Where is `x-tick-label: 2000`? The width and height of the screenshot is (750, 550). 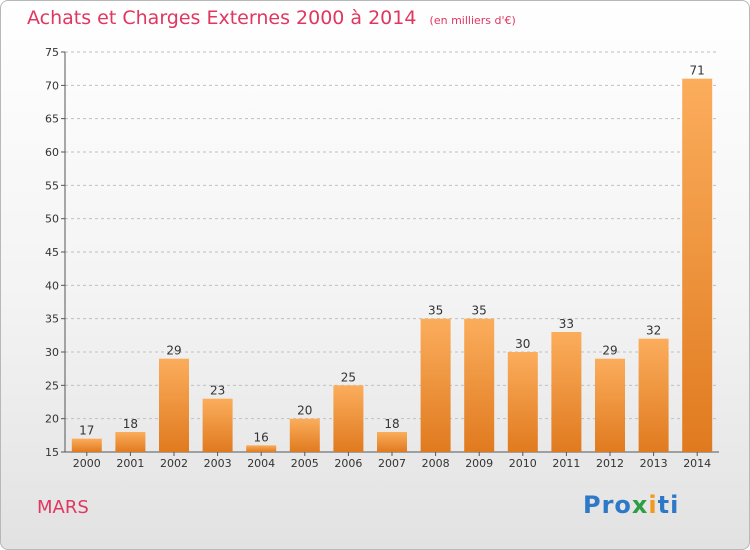
x-tick-label: 2000 is located at coordinates (87, 463).